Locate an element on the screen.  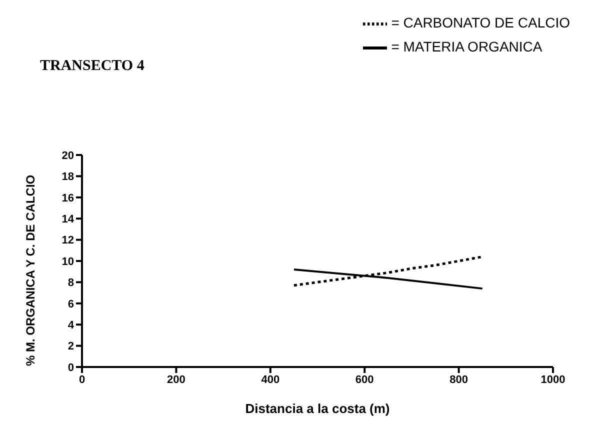
y-tick-label: 20 is located at coordinates (68, 156).